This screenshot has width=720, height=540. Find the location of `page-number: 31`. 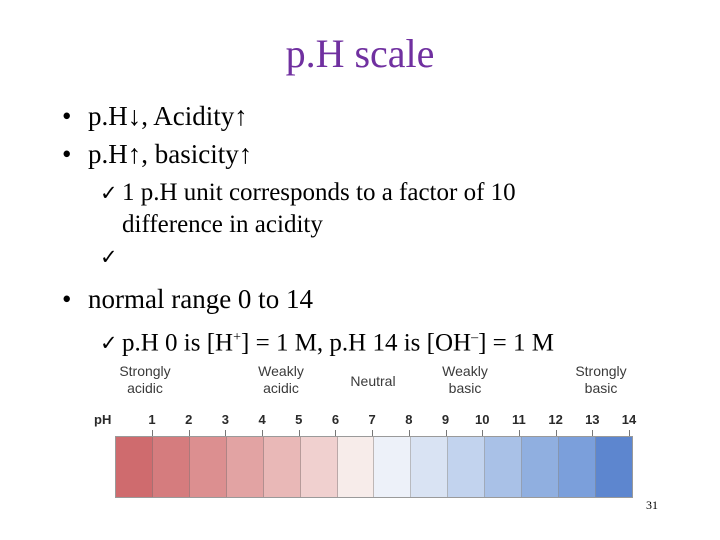

page-number: 31 is located at coordinates (652, 505).